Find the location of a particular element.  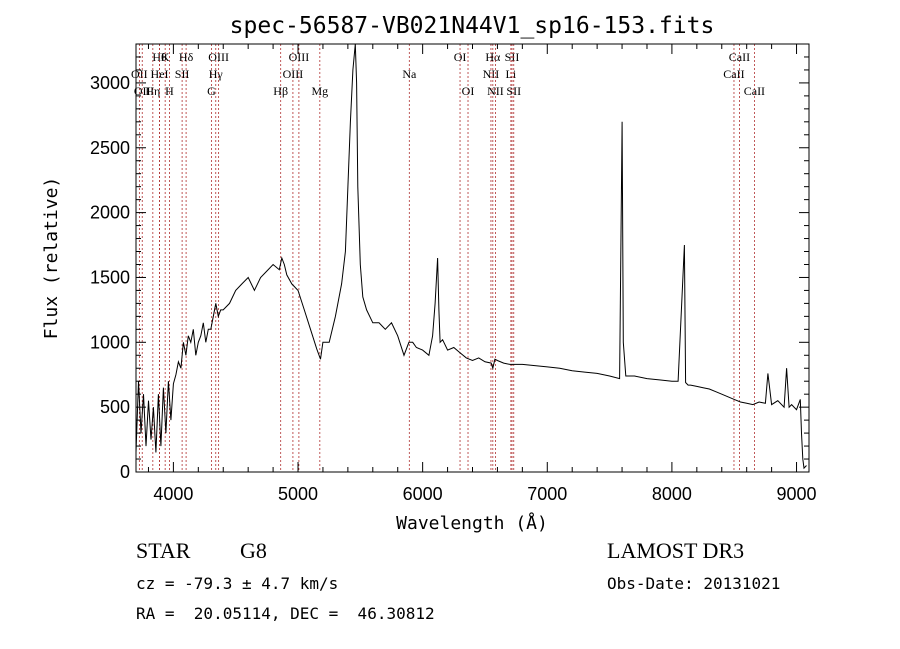

survey-name: LAMOST DR3 is located at coordinates (676, 550).